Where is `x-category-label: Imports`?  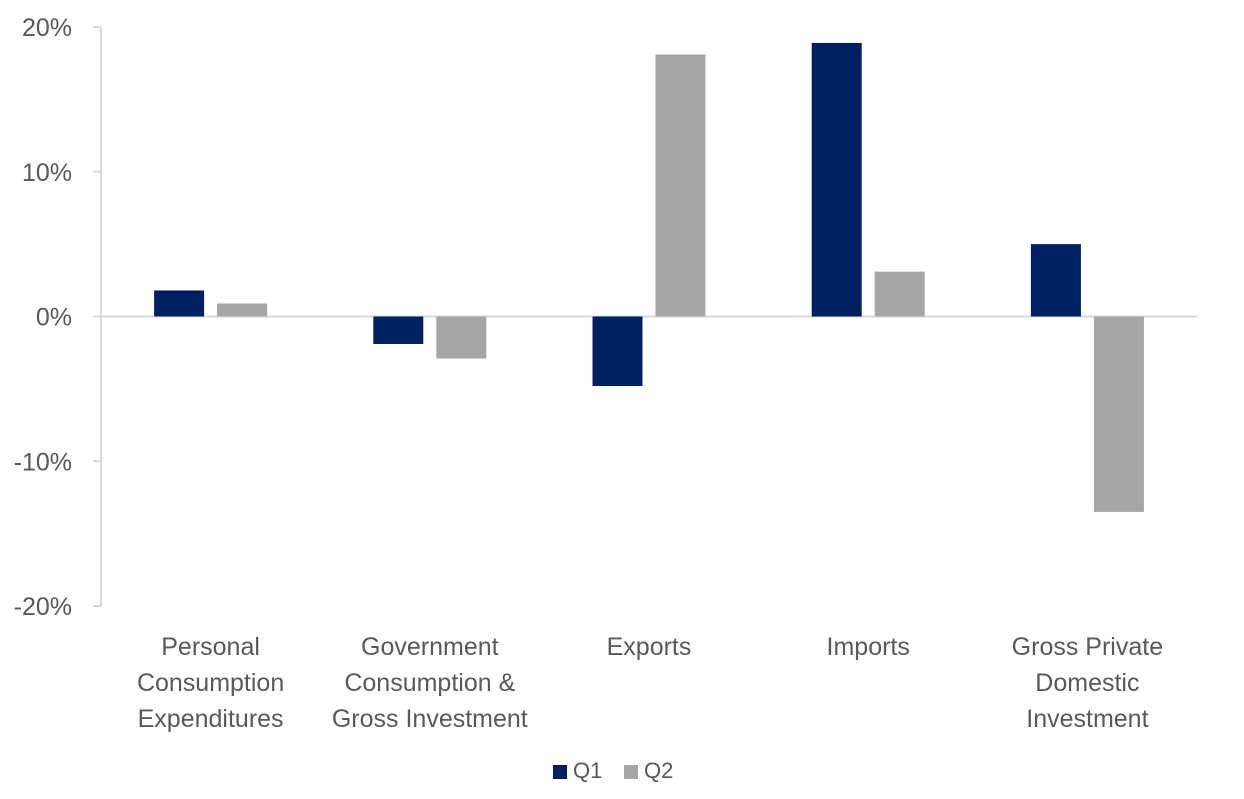 x-category-label: Imports is located at coordinates (868, 647).